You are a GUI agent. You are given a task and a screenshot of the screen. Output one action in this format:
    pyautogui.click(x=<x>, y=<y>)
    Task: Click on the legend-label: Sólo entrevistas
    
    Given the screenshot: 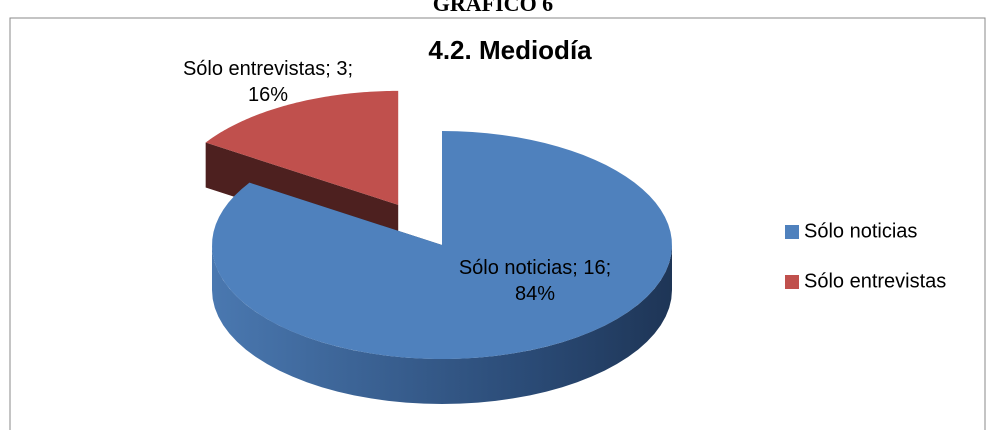 What is the action you would take?
    pyautogui.click(x=875, y=281)
    